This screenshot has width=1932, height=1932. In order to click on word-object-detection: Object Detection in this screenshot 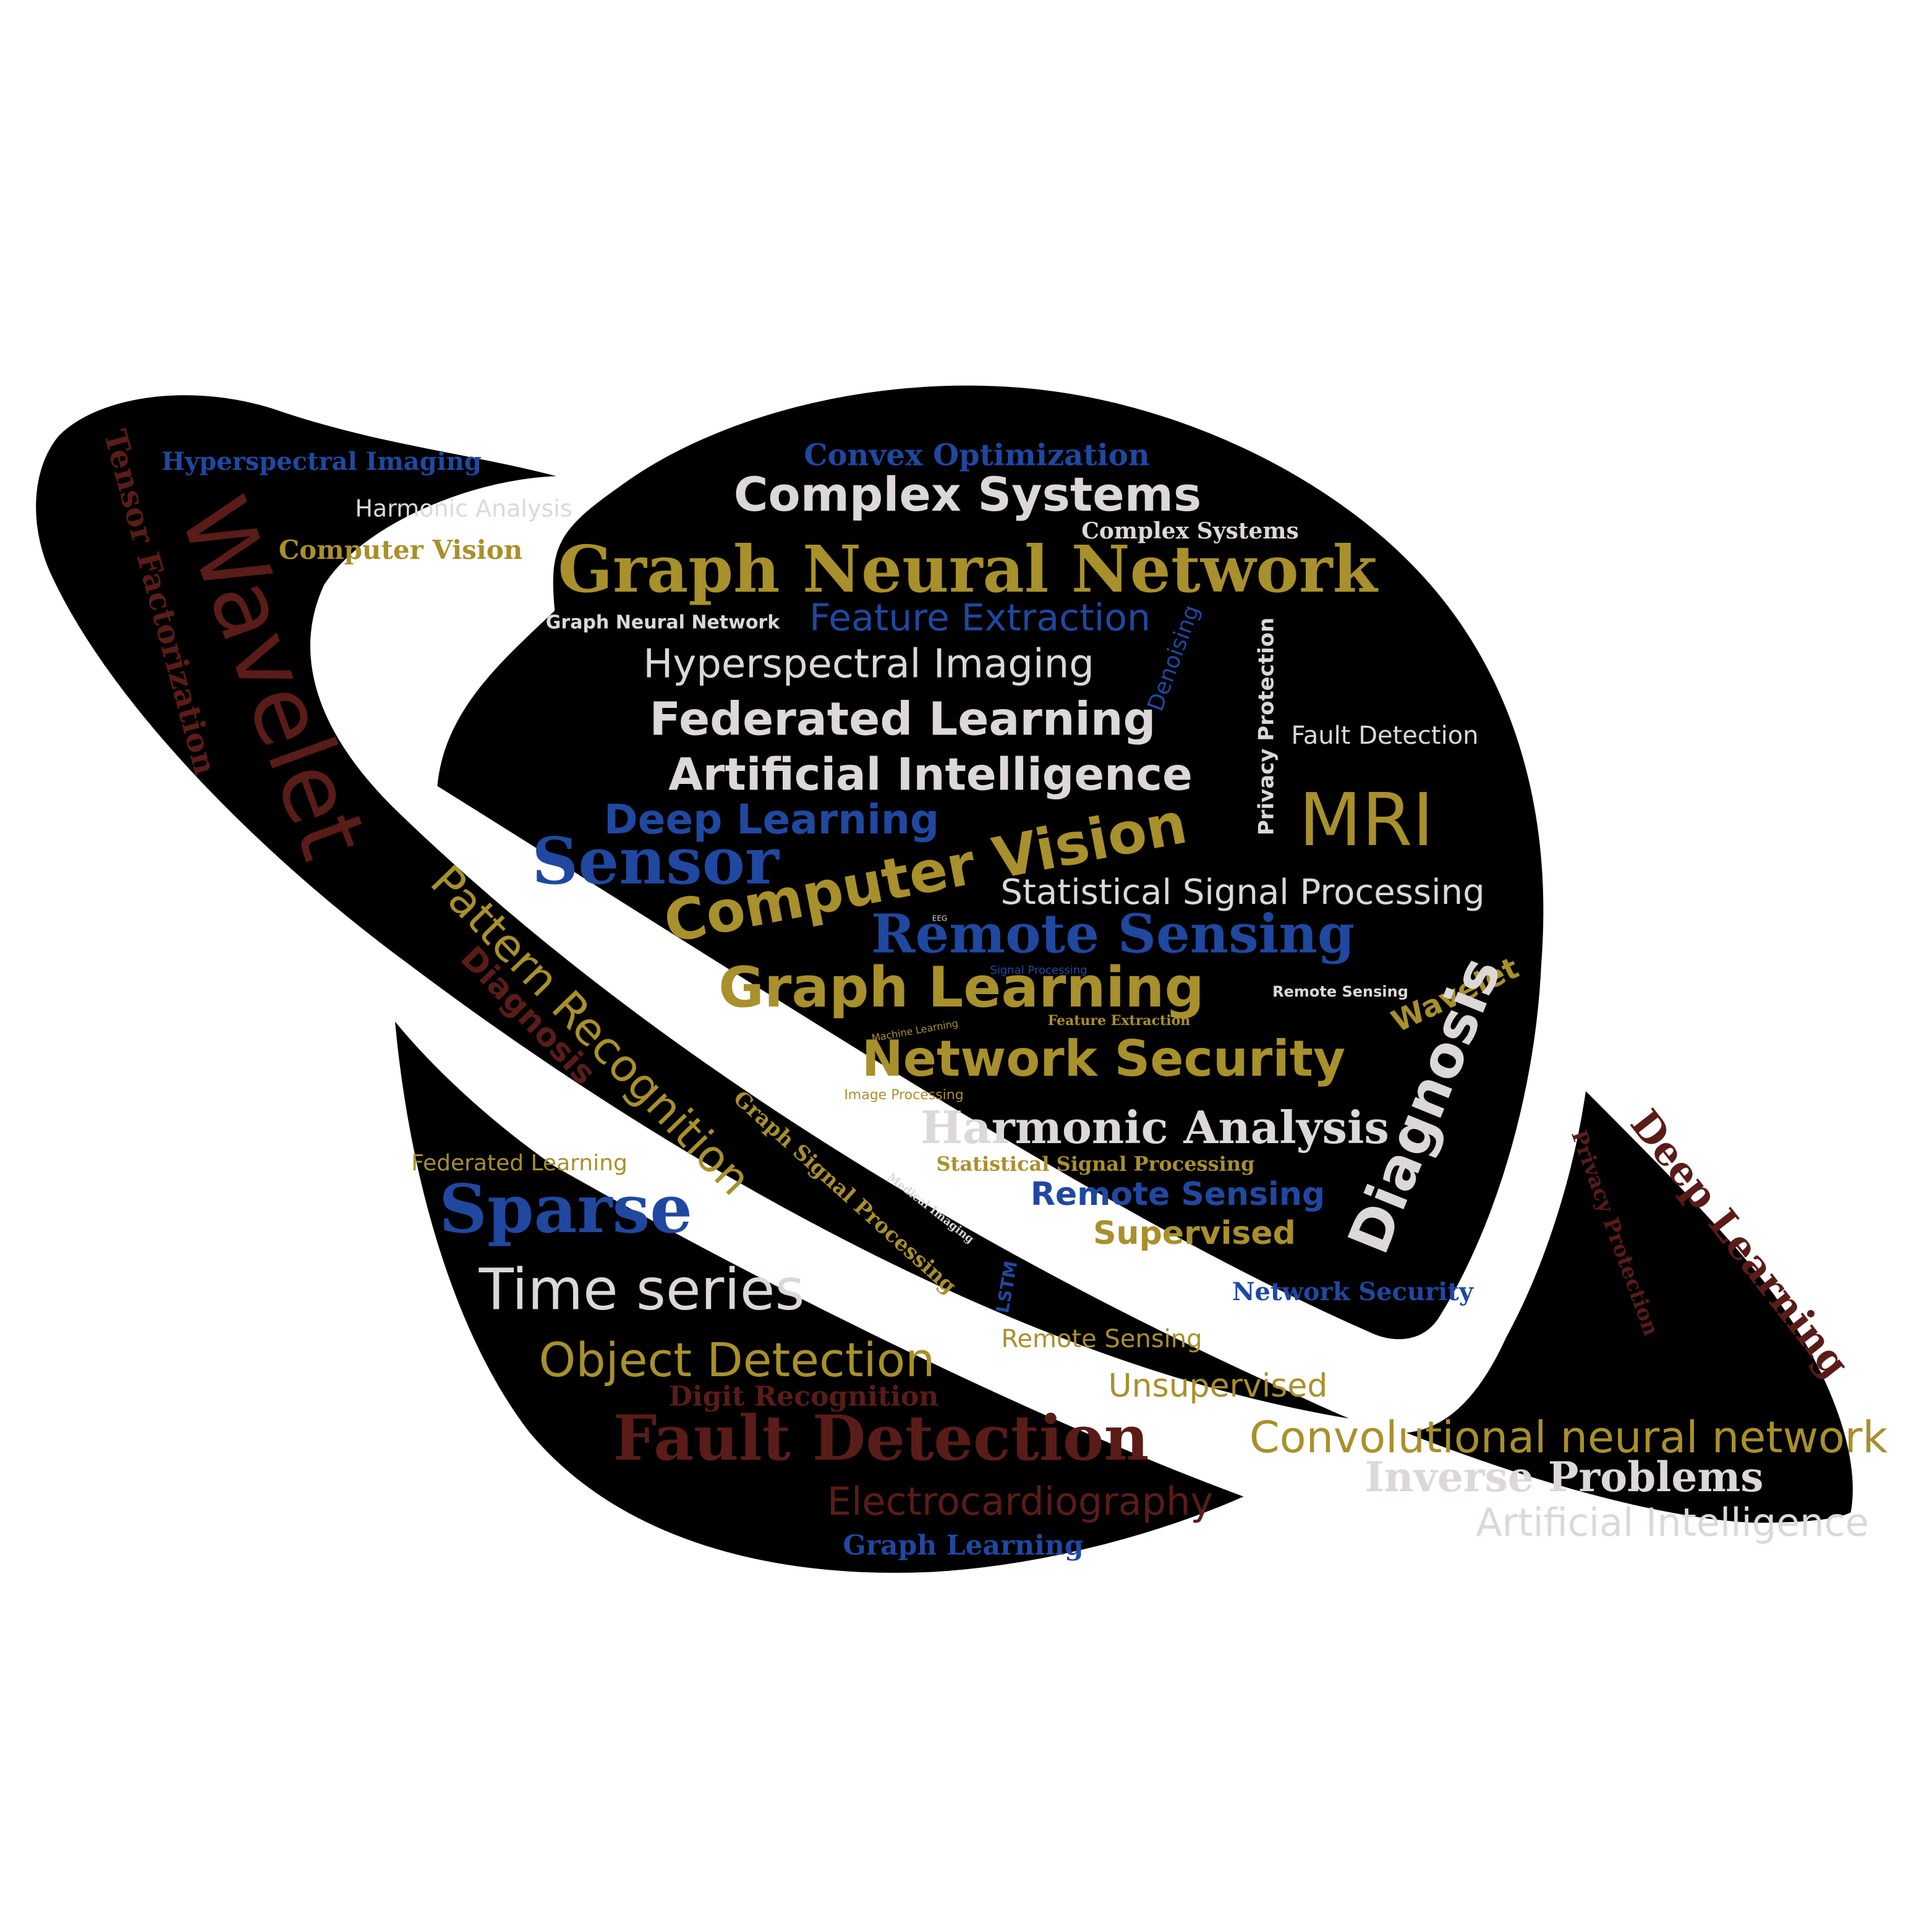, I will do `click(737, 1360)`.